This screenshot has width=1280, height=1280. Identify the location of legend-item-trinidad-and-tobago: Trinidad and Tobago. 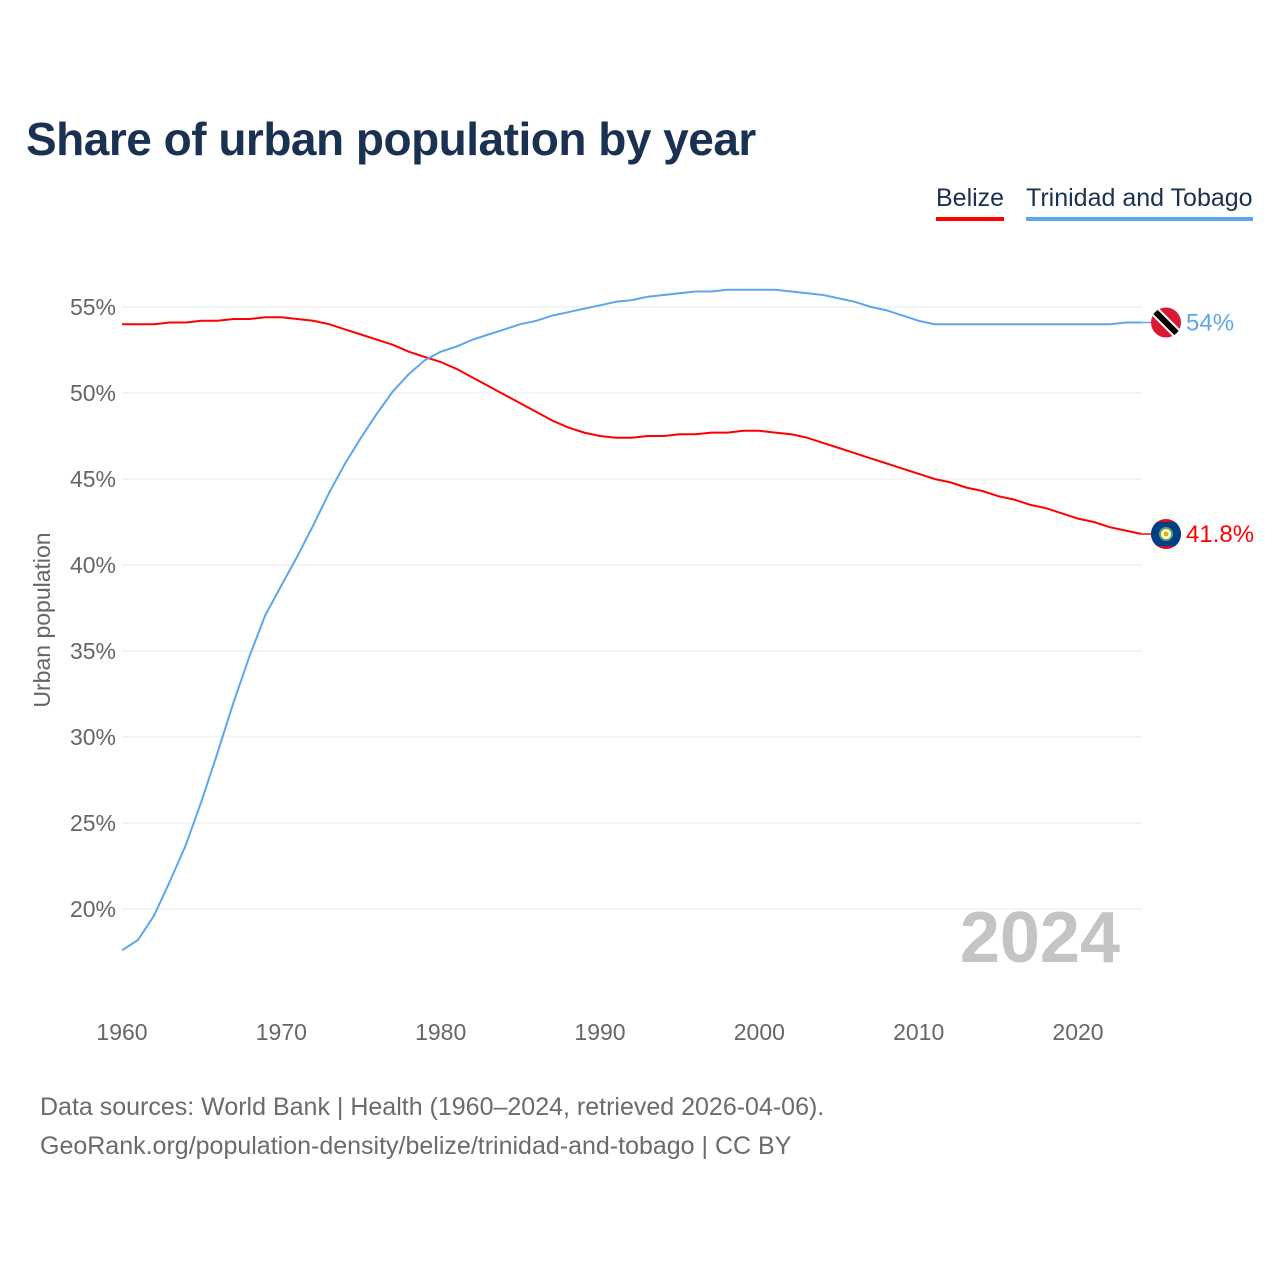
(1139, 202).